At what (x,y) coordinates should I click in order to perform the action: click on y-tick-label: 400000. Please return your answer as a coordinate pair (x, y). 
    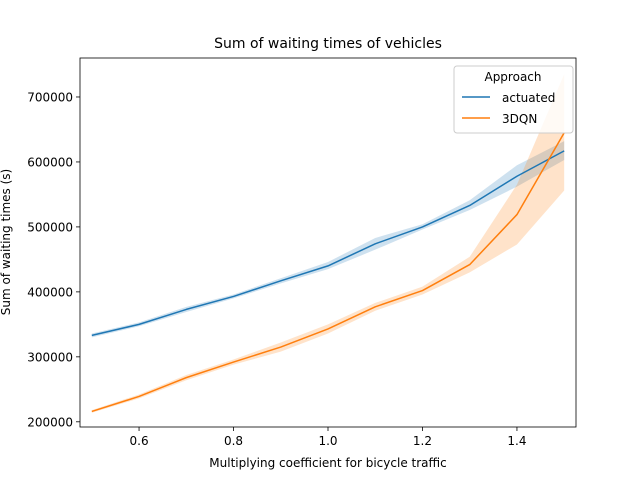
    Looking at the image, I should click on (50, 292).